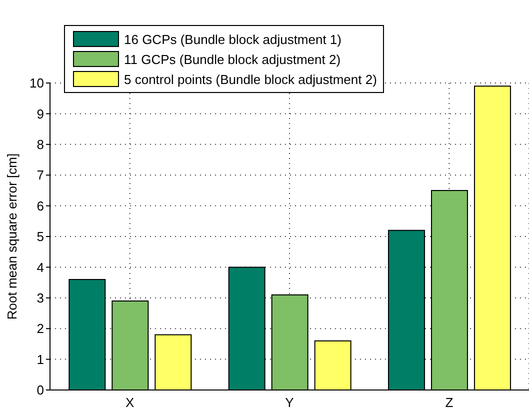 This screenshot has height=412, width=529. What do you see at coordinates (40, 267) in the screenshot?
I see `y-tick-label: 4` at bounding box center [40, 267].